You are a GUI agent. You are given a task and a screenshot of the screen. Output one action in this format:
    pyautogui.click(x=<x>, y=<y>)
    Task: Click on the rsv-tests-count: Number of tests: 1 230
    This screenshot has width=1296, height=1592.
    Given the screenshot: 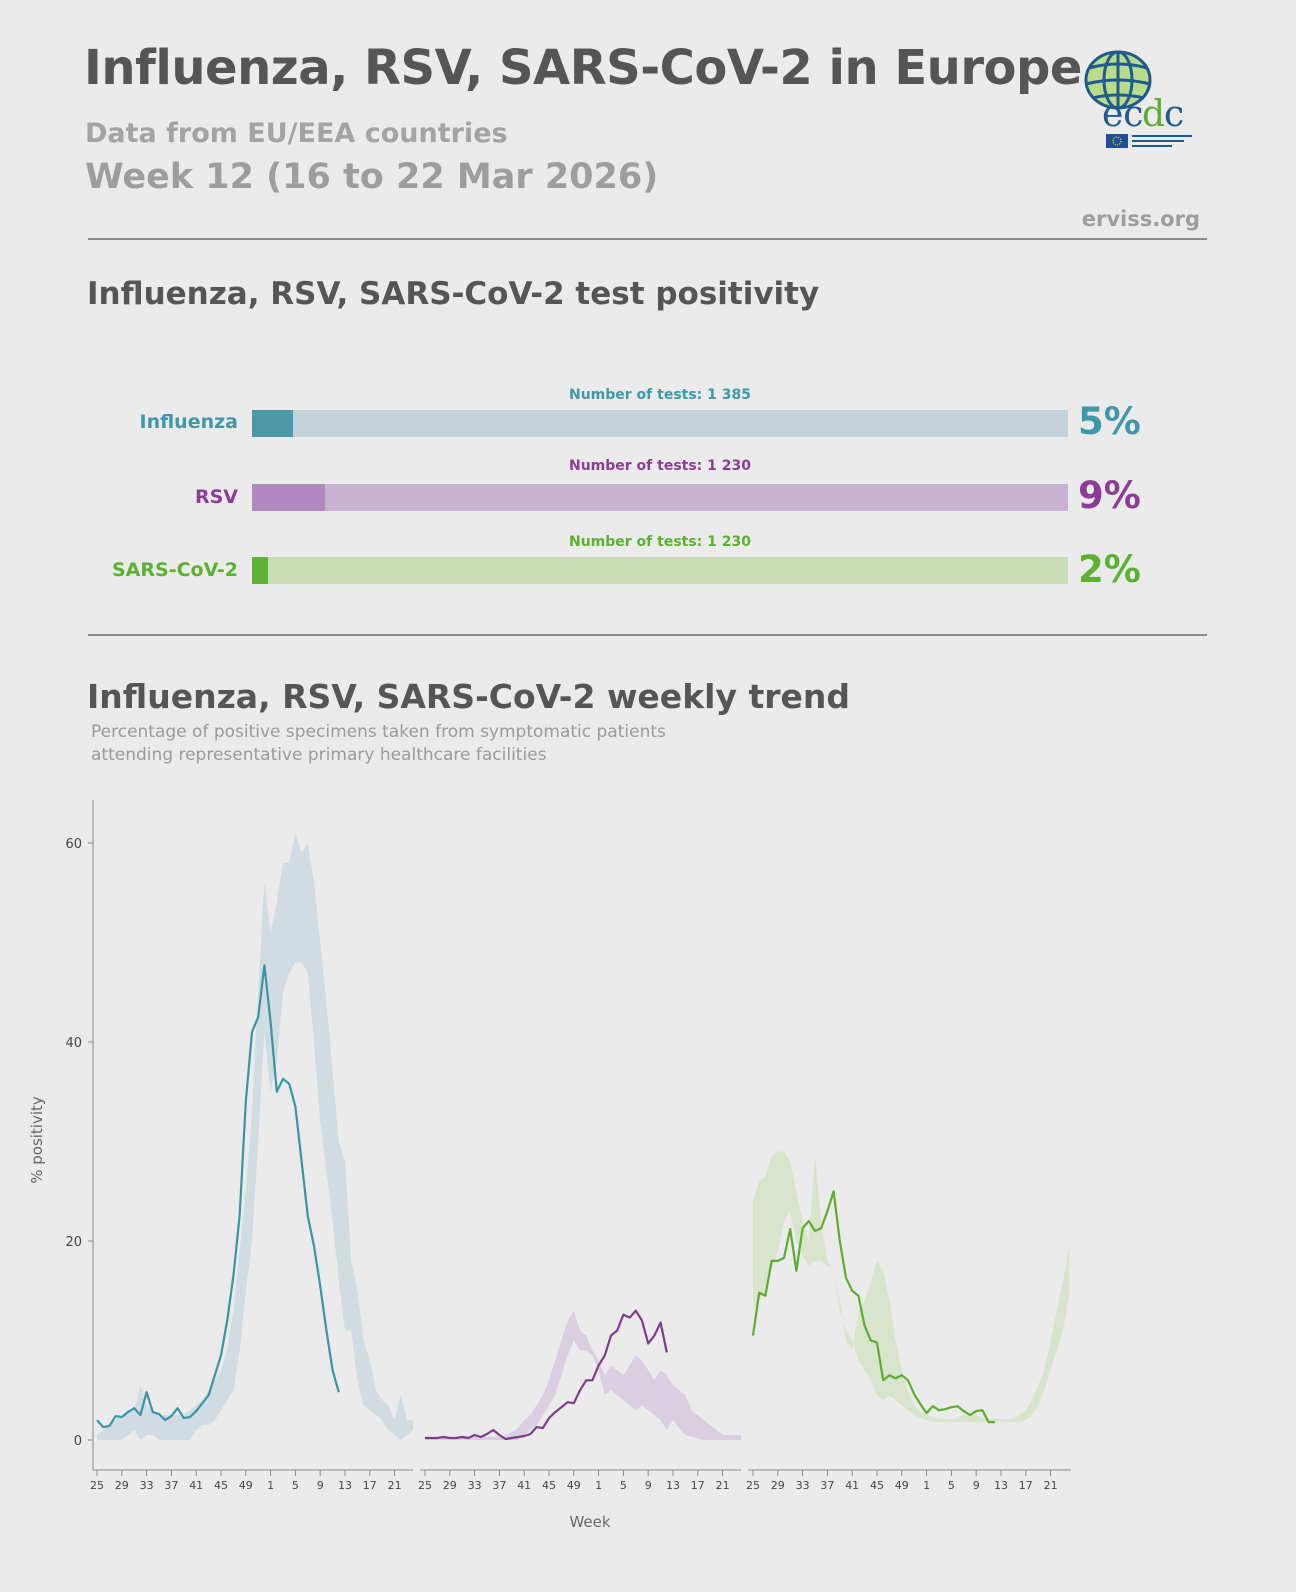 What is the action you would take?
    pyautogui.click(x=659, y=466)
    